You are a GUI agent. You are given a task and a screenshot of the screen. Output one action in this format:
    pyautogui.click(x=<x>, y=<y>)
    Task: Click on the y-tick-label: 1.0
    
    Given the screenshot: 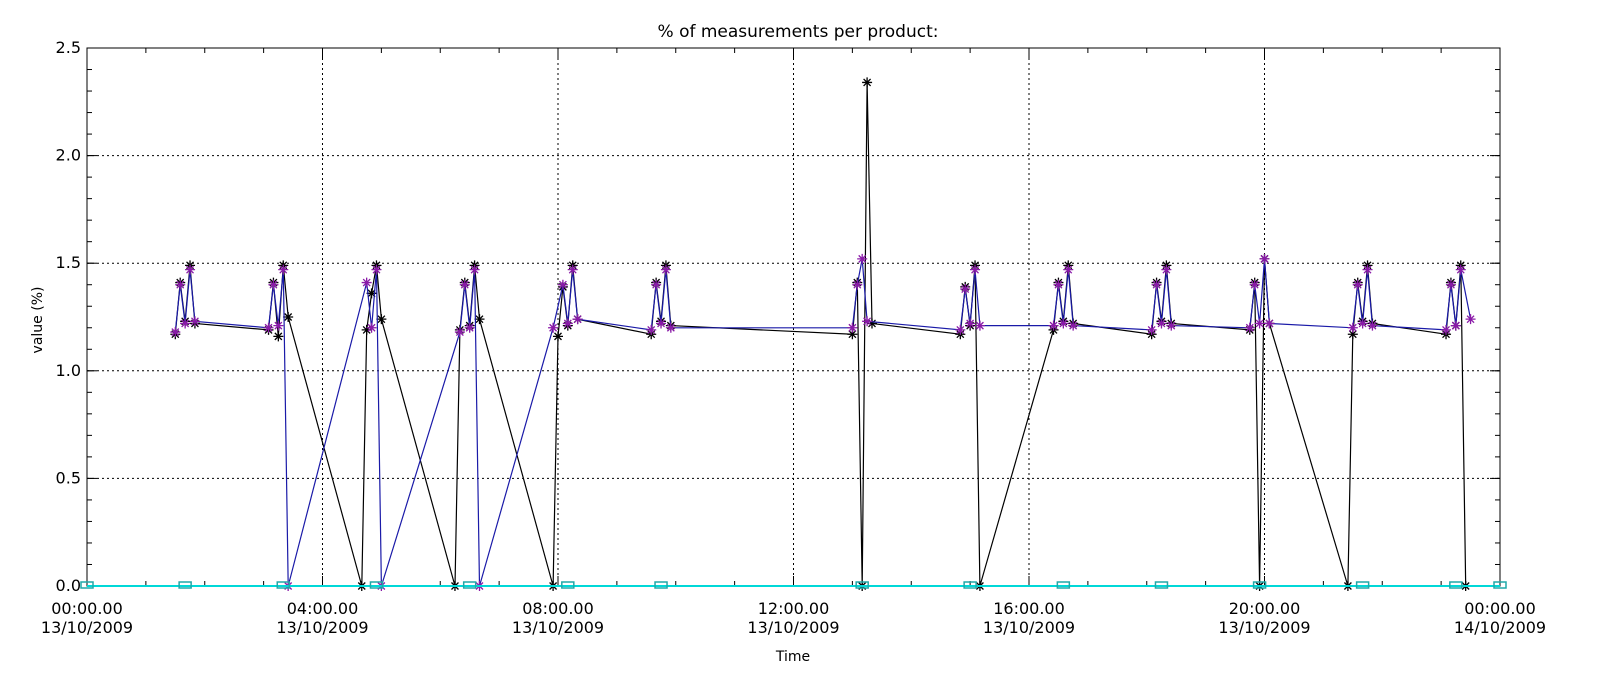 What is the action you would take?
    pyautogui.click(x=68, y=370)
    